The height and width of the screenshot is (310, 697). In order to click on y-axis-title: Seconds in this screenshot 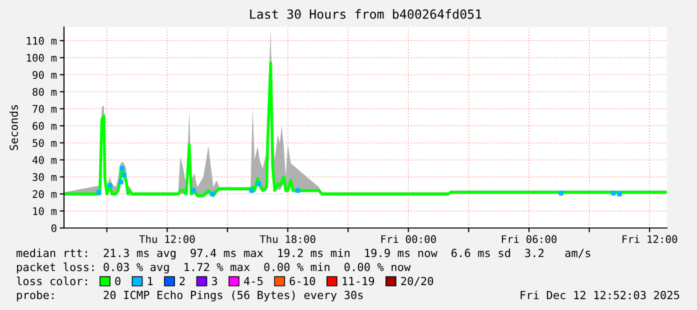, I will do `click(13, 127)`.